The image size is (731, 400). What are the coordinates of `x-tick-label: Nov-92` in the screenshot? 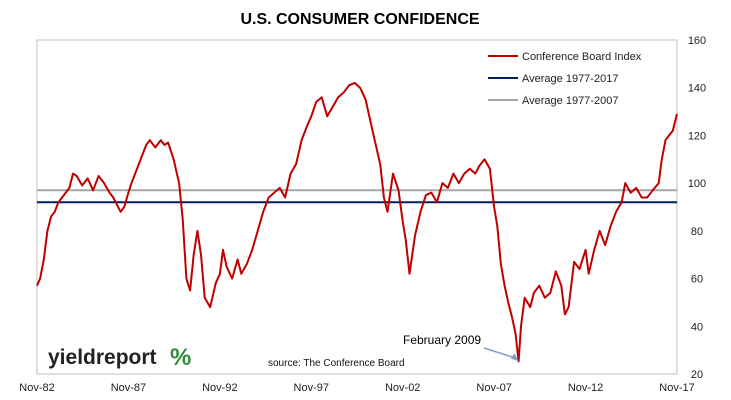 It's located at (219, 388).